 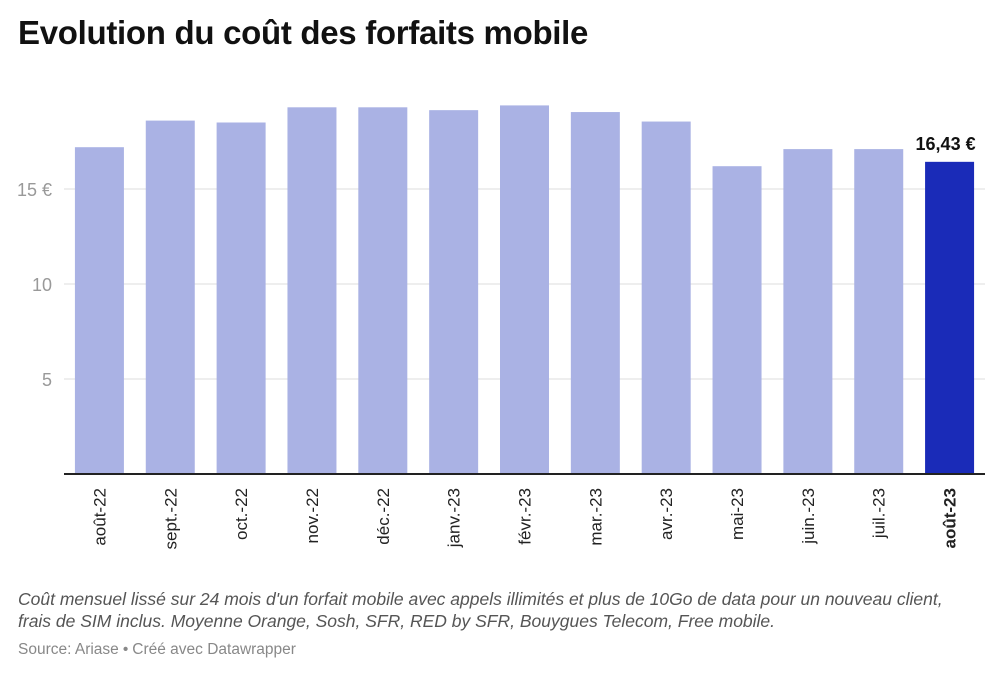 What do you see at coordinates (170, 518) in the screenshot?
I see `x-tick-label: sept.-22` at bounding box center [170, 518].